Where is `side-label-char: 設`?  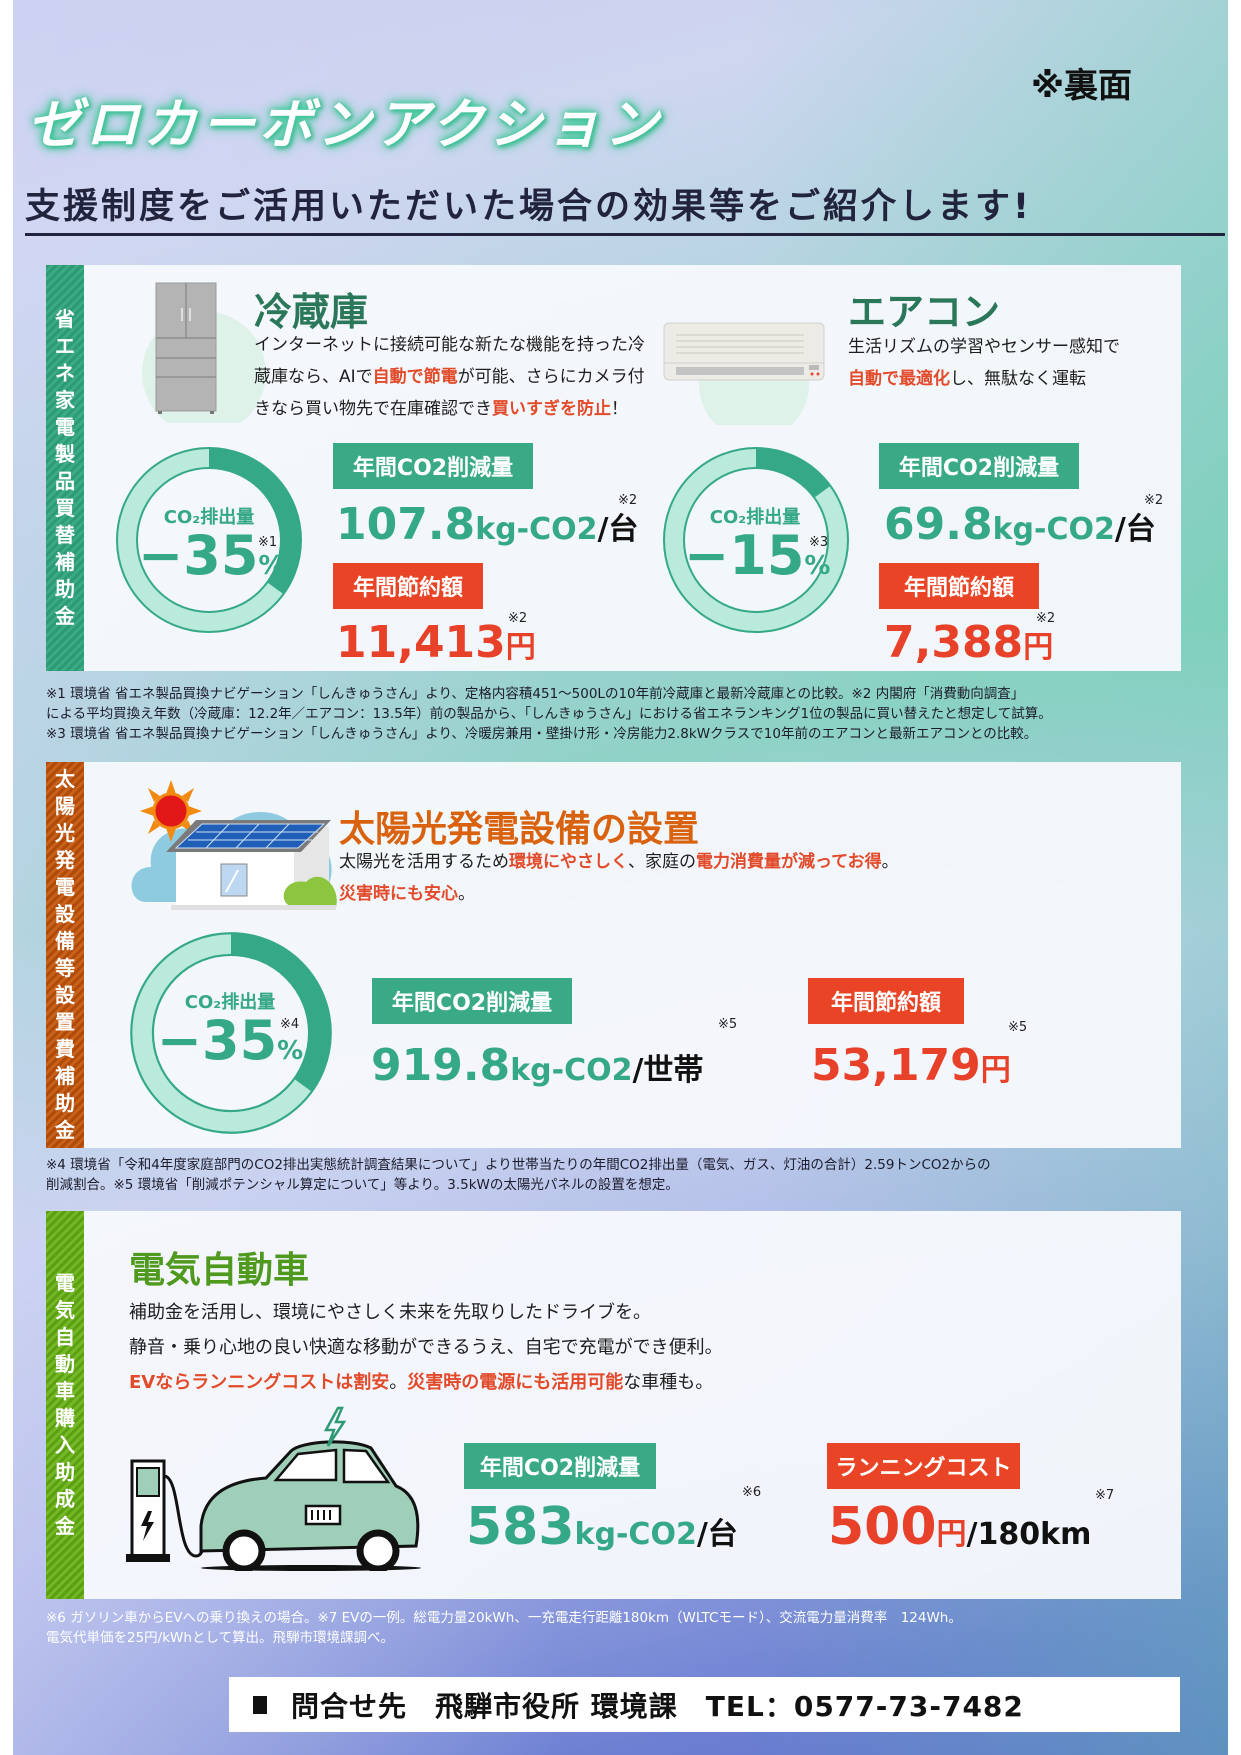
side-label-char: 設 is located at coordinates (65, 914).